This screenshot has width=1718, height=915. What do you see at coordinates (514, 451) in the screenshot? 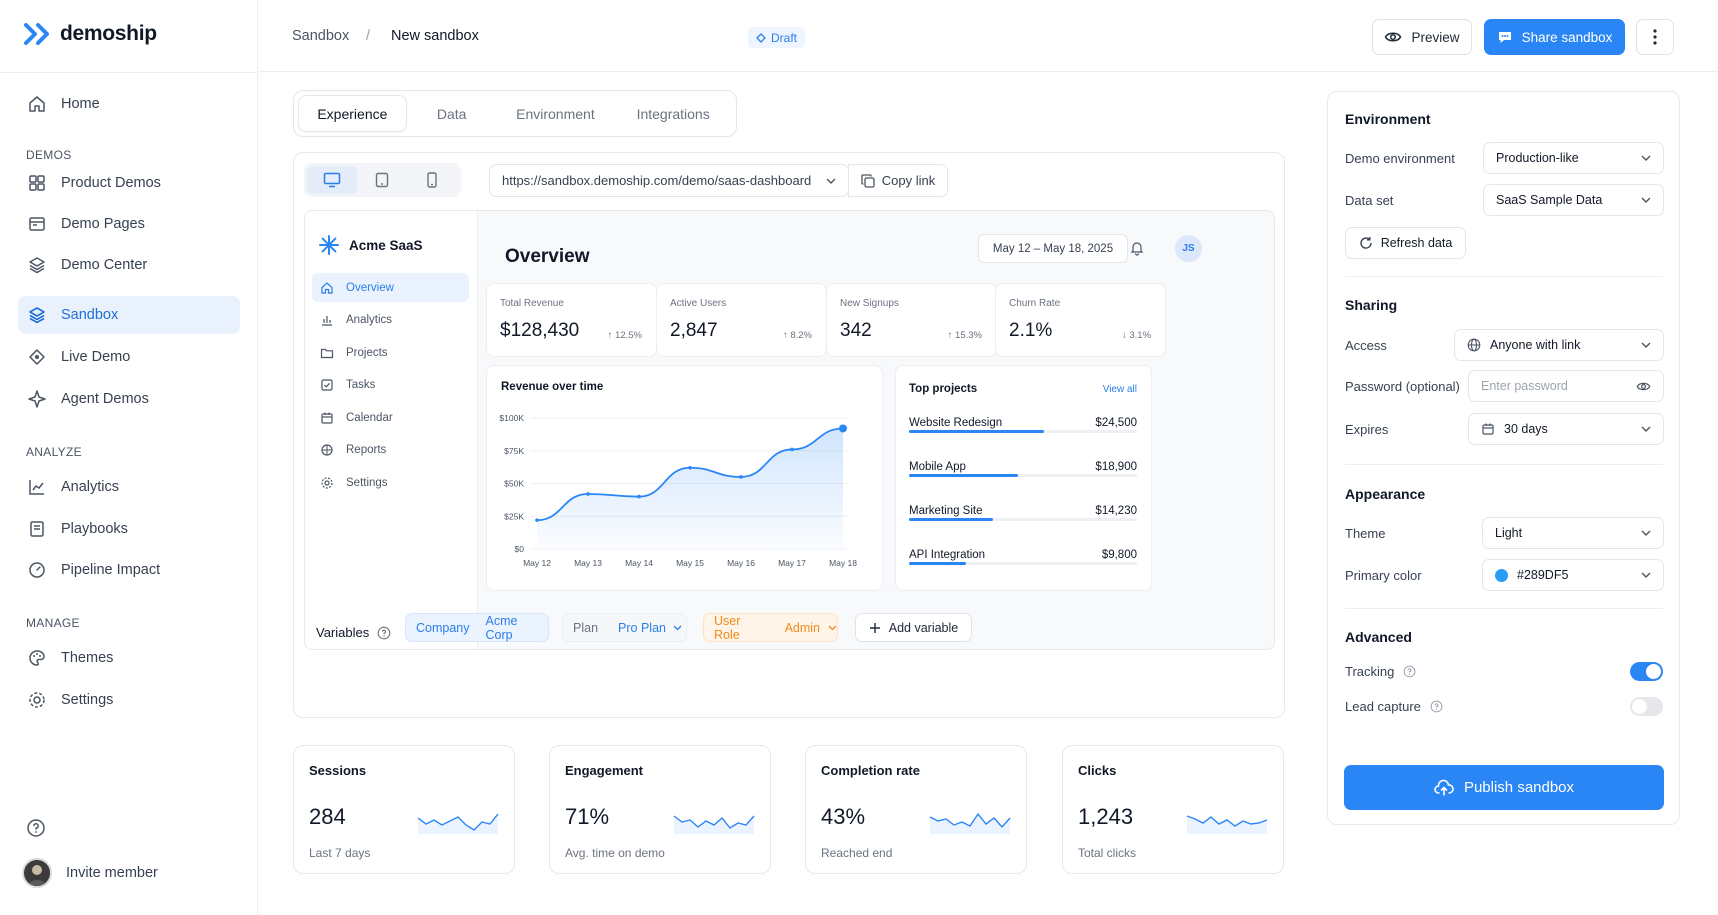
I see `y-tick-label: $75K` at bounding box center [514, 451].